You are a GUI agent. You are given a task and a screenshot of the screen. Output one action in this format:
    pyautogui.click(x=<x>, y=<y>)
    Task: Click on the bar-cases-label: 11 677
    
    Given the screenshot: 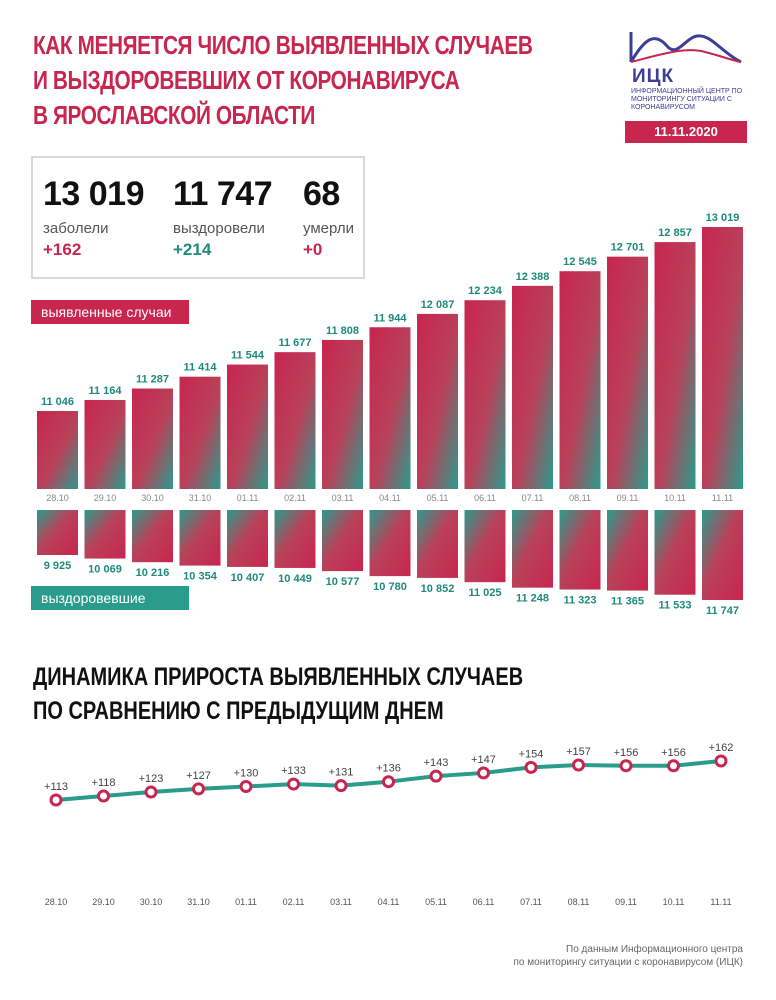 What is the action you would take?
    pyautogui.click(x=294, y=343)
    